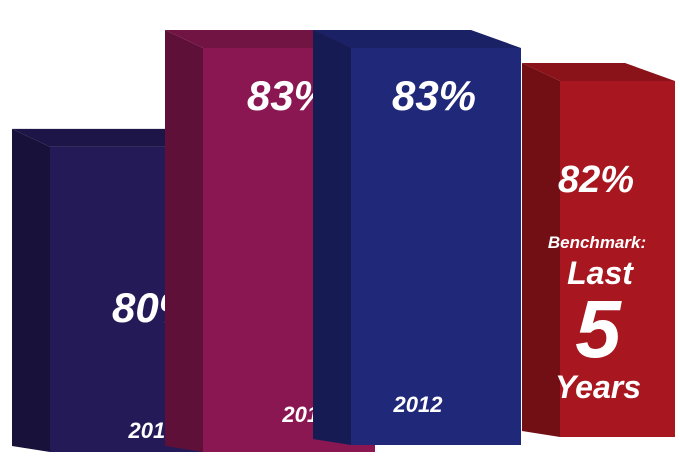  I want to click on benchmark-annotation: Benchmark: Last 5 Years, so click(597, 319).